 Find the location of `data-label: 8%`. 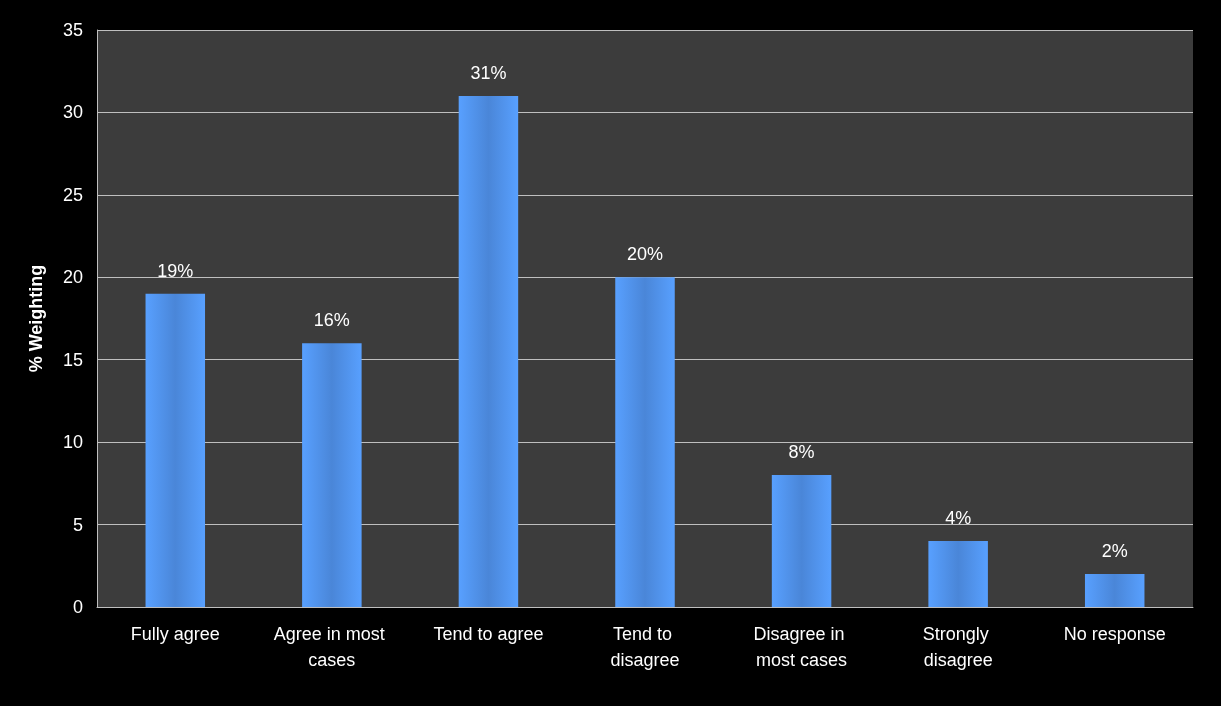

data-label: 8% is located at coordinates (801, 452).